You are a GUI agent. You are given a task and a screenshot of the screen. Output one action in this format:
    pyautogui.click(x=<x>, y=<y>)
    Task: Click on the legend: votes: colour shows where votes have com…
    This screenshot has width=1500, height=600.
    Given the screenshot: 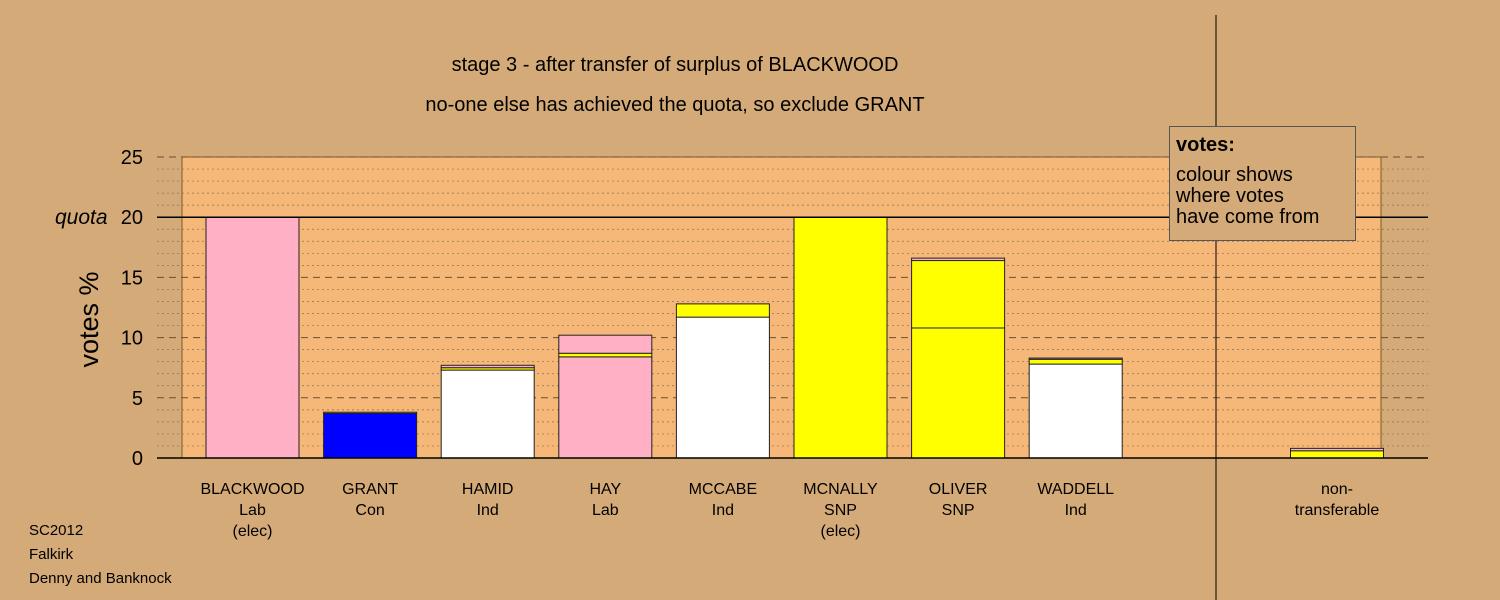 What is the action you would take?
    pyautogui.click(x=1262, y=183)
    